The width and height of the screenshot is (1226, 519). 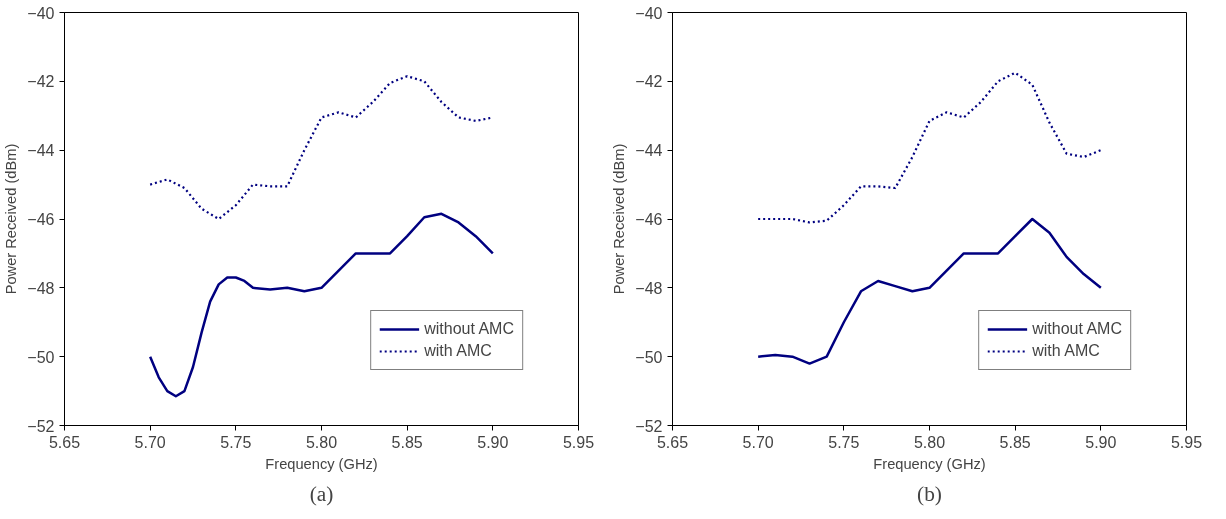 What do you see at coordinates (929, 147) in the screenshot?
I see `line-series` at bounding box center [929, 147].